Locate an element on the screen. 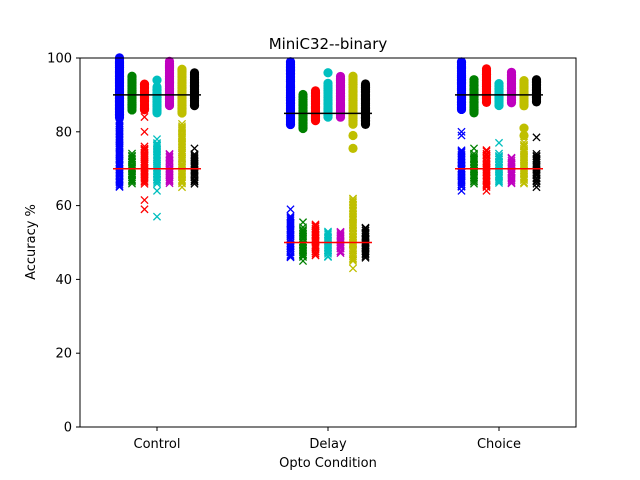 Image resolution: width=640 pixels, height=480 pixels. chart-title: MiniC32--binary is located at coordinates (328, 44).